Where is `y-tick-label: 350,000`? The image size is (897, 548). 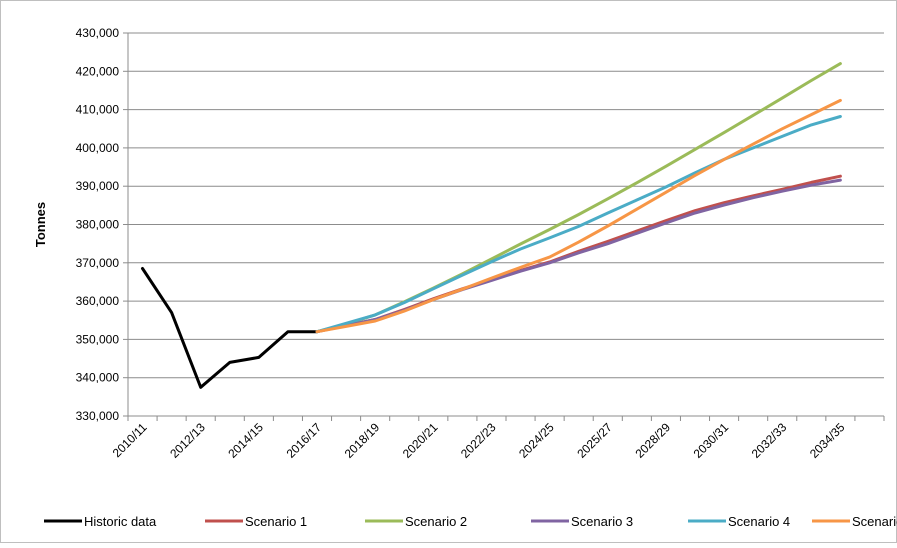 y-tick-label: 350,000 is located at coordinates (98, 339).